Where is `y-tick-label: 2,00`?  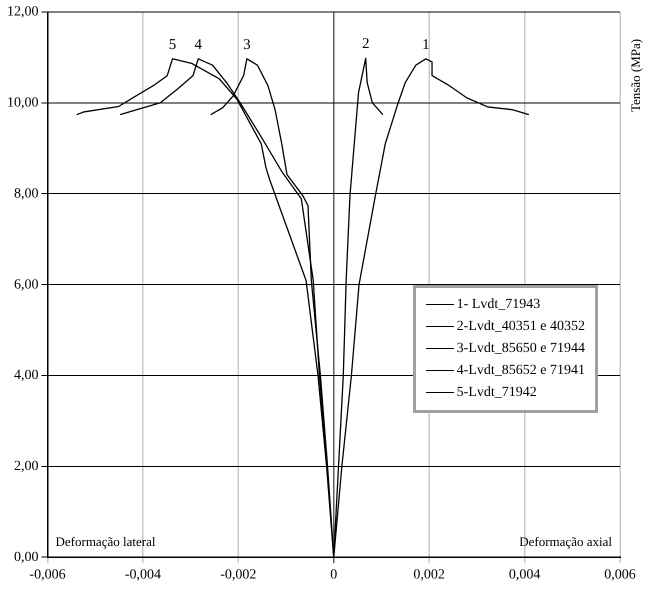
y-tick-label: 2,00 is located at coordinates (26, 466).